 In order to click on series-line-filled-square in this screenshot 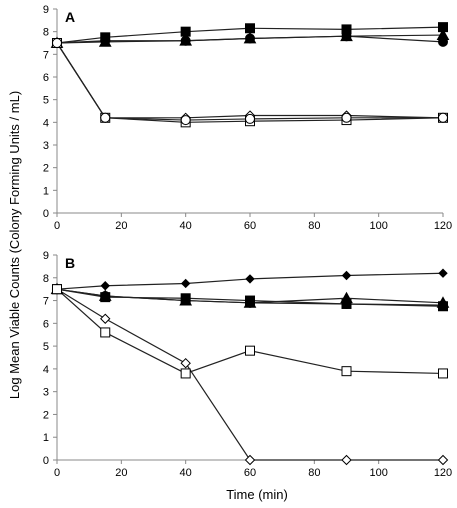, I will do `click(250, 35)`.